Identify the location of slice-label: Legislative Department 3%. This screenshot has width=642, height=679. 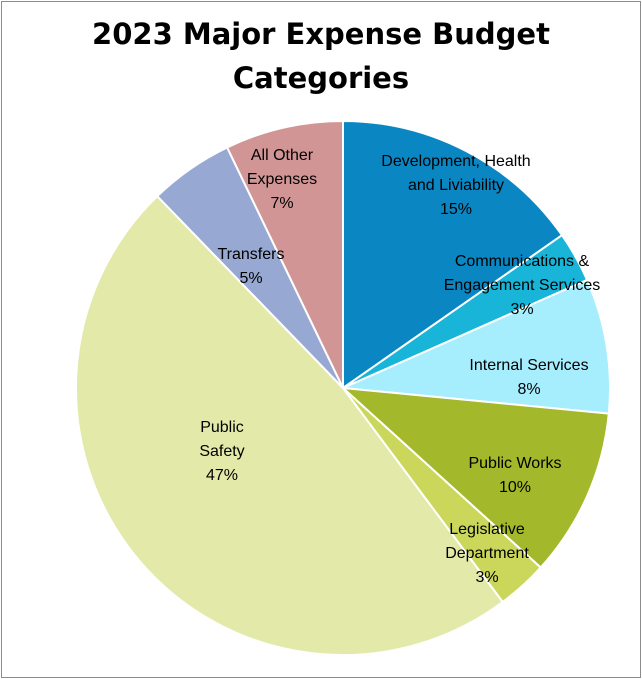
(487, 553).